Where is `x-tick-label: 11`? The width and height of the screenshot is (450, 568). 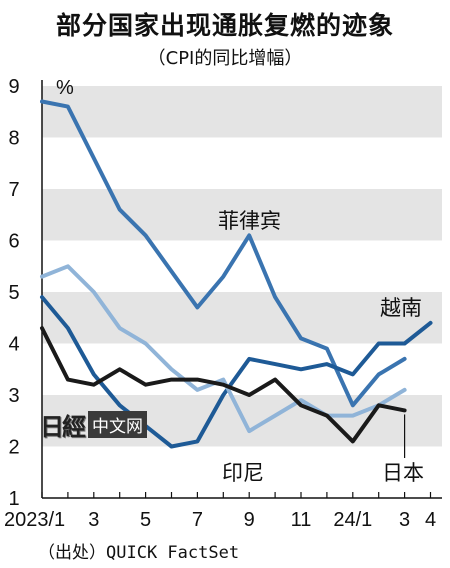
x-tick-label: 11 is located at coordinates (301, 520).